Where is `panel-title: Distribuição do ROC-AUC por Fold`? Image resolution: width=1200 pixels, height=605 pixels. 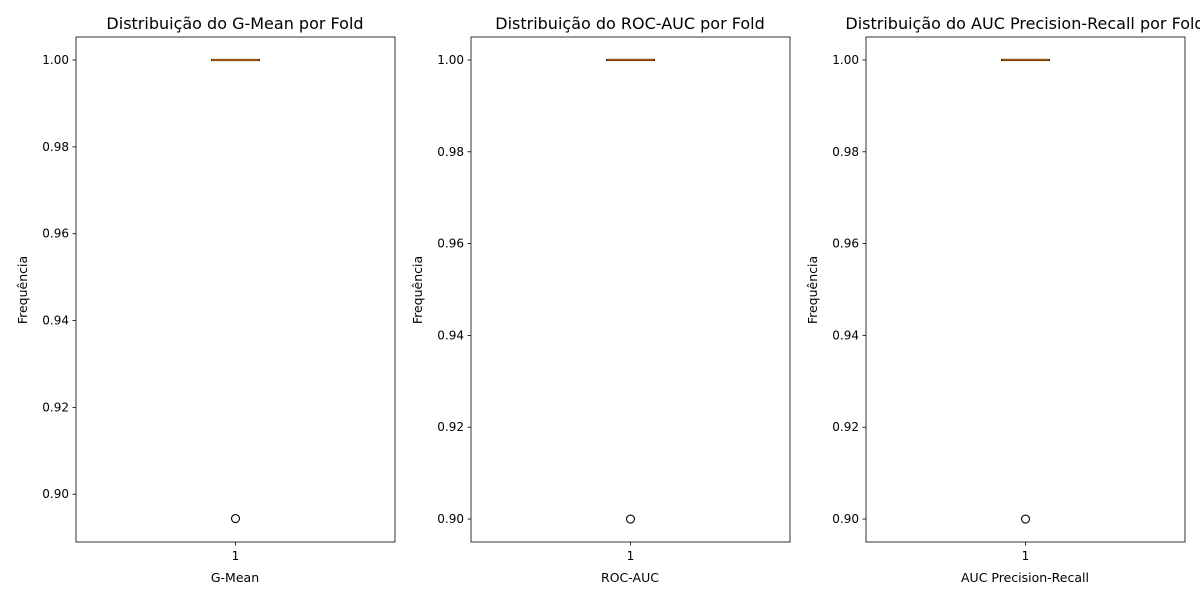 panel-title: Distribuição do ROC-AUC por Fold is located at coordinates (630, 23).